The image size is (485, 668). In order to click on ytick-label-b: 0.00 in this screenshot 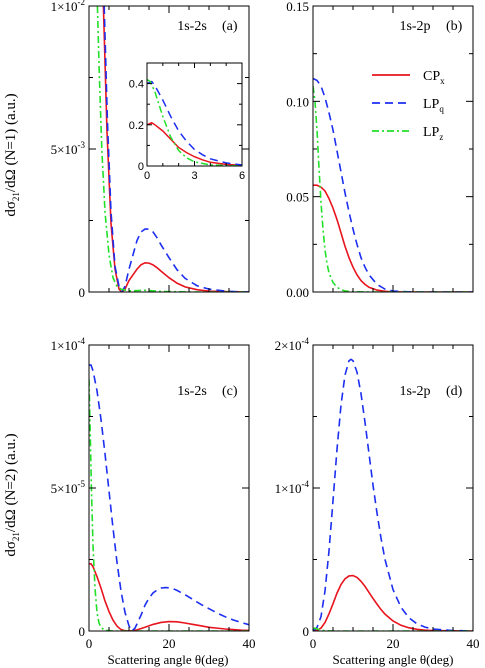, I will do `click(297, 292)`.